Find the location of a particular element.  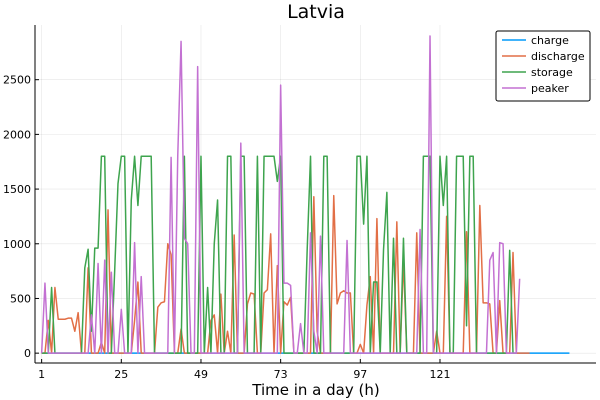

y-tick-label: 500 is located at coordinates (20, 298).